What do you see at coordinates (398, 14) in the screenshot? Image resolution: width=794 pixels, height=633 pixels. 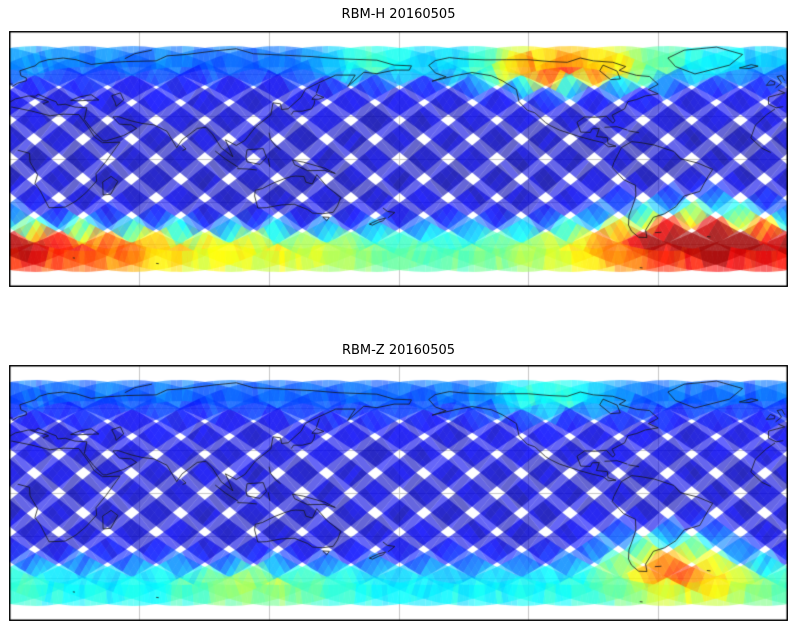 I see `rbm-h-panel-title: RBM-H 20160505` at bounding box center [398, 14].